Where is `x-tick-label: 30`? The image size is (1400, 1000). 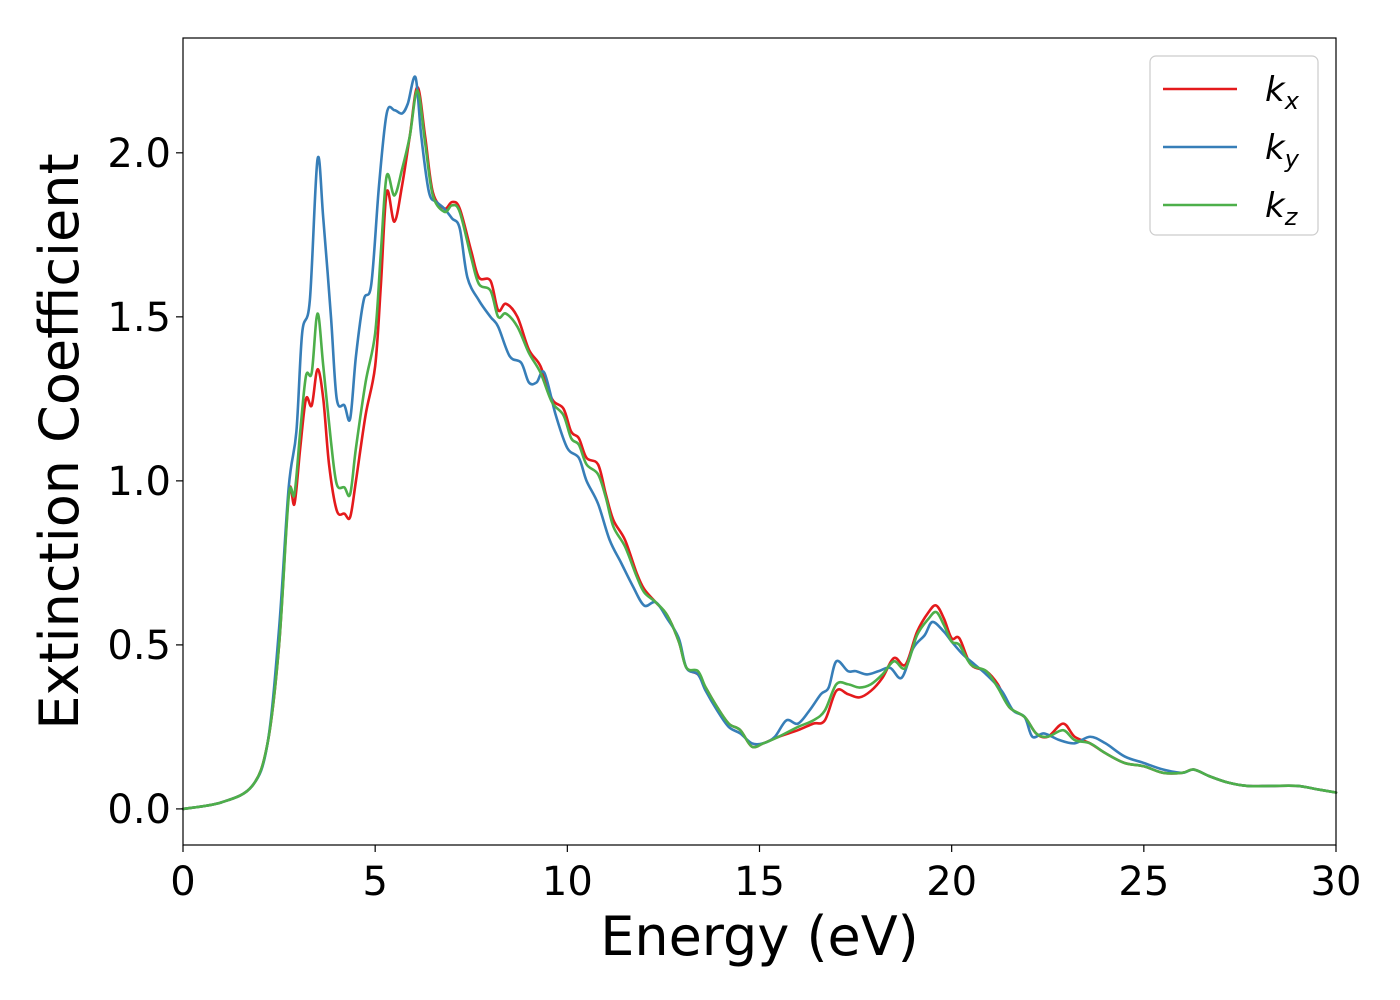
x-tick-label: 30 is located at coordinates (1336, 882).